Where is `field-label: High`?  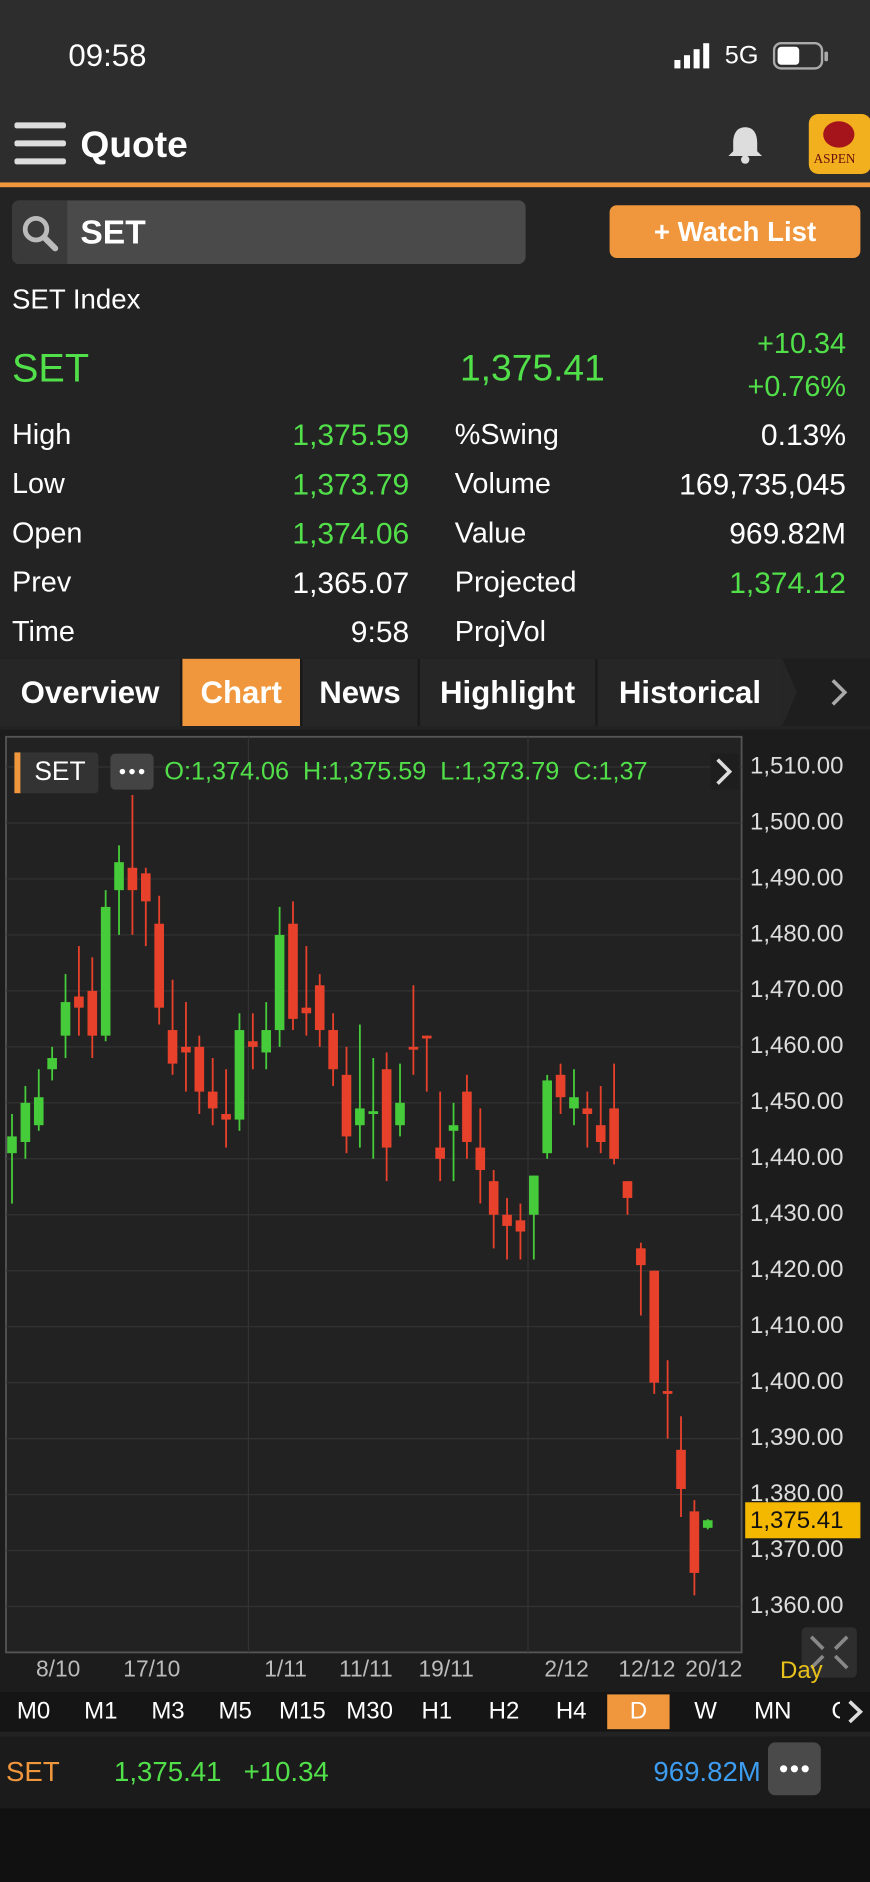
field-label: High is located at coordinates (42, 435).